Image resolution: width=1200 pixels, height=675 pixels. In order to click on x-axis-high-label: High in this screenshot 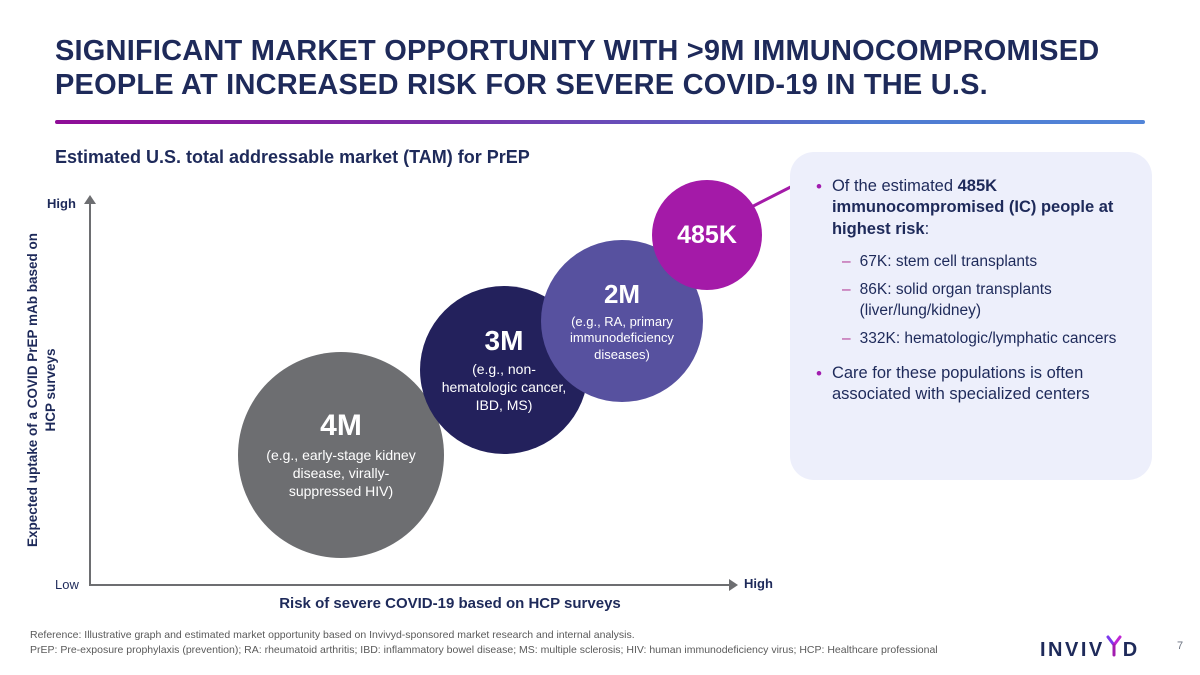, I will do `click(758, 583)`.